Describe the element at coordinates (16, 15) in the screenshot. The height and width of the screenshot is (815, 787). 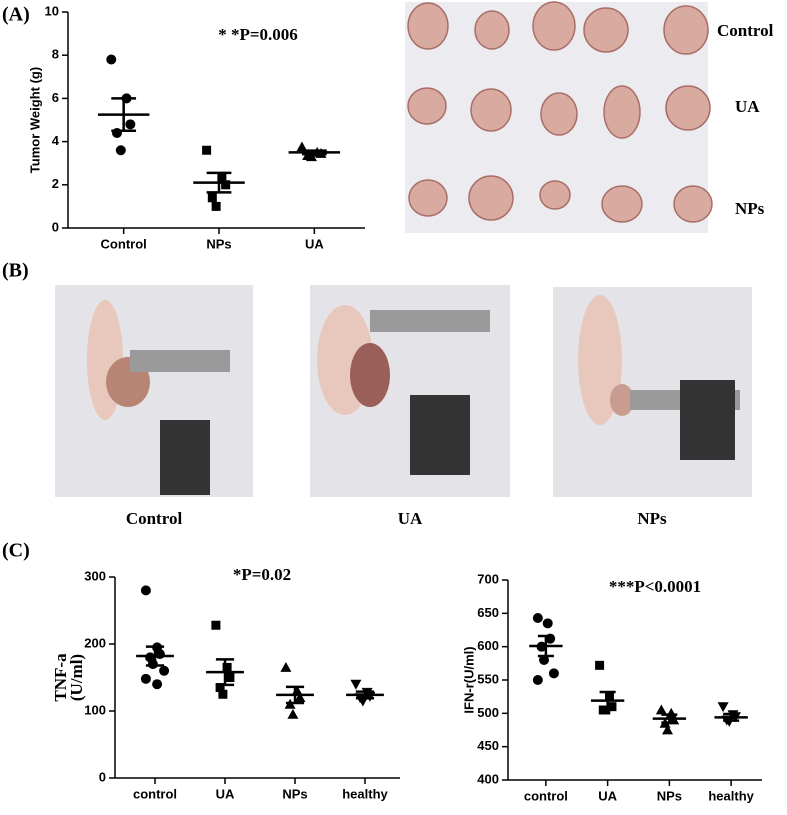
I see `panel-label: (A)` at that location.